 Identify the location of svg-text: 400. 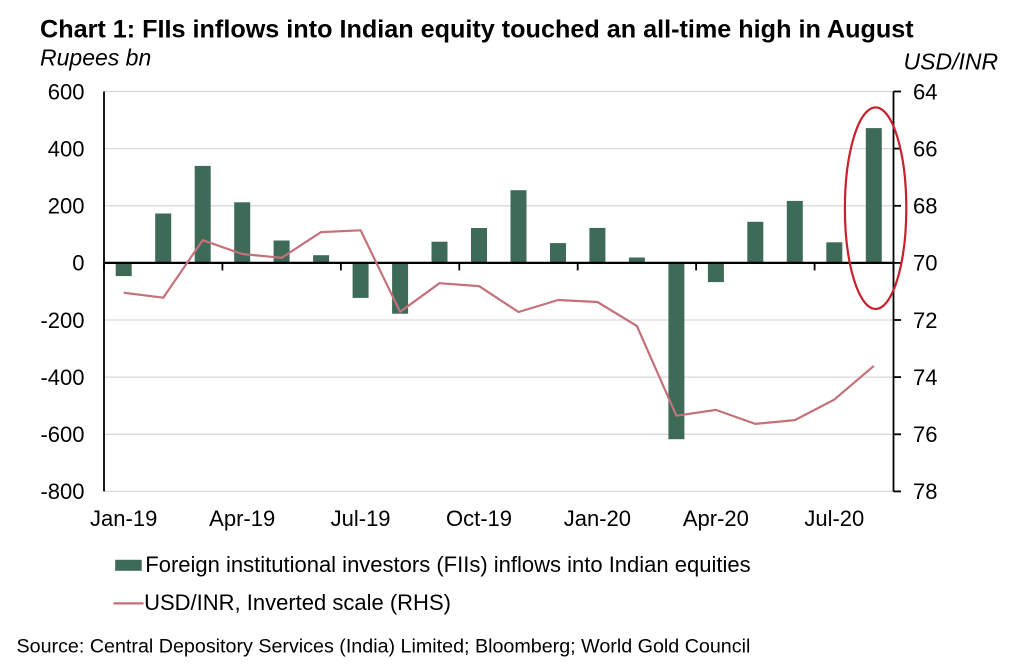
(66, 148).